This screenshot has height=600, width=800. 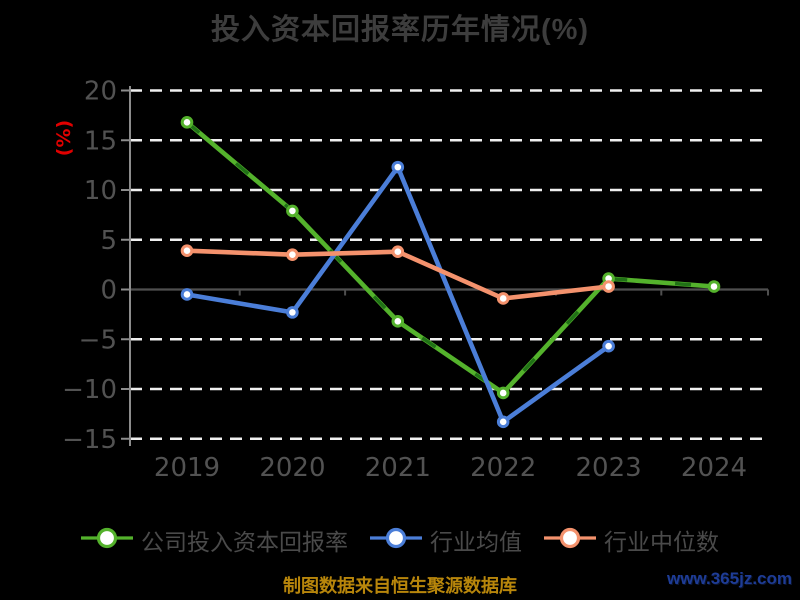 What do you see at coordinates (108, 291) in the screenshot?
I see `y-tick-label: 0` at bounding box center [108, 291].